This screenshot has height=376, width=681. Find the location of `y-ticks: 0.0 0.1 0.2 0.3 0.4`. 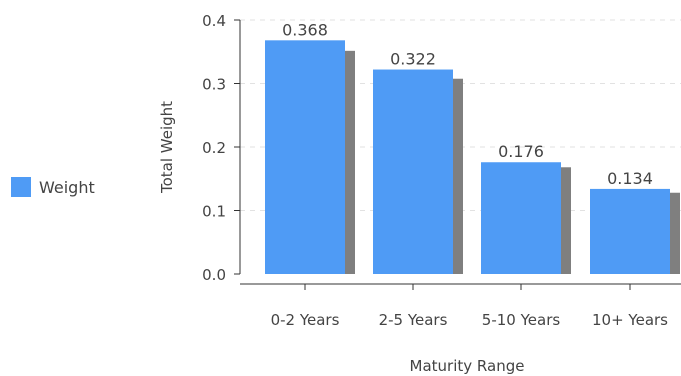

y-ticks: 0.0 0.1 0.2 0.3 0.4 is located at coordinates (221, 148).